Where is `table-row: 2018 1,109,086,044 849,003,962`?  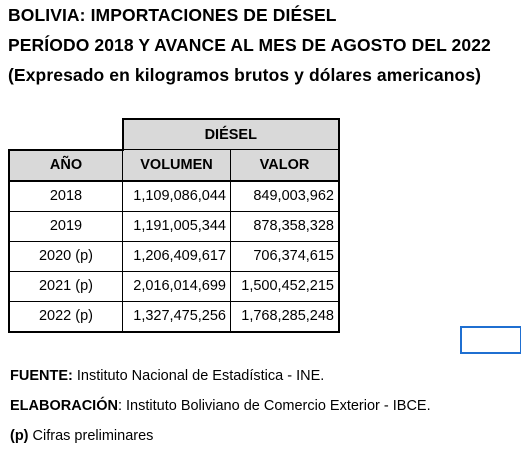
table-row: 2018 1,109,086,044 849,003,962 is located at coordinates (174, 196).